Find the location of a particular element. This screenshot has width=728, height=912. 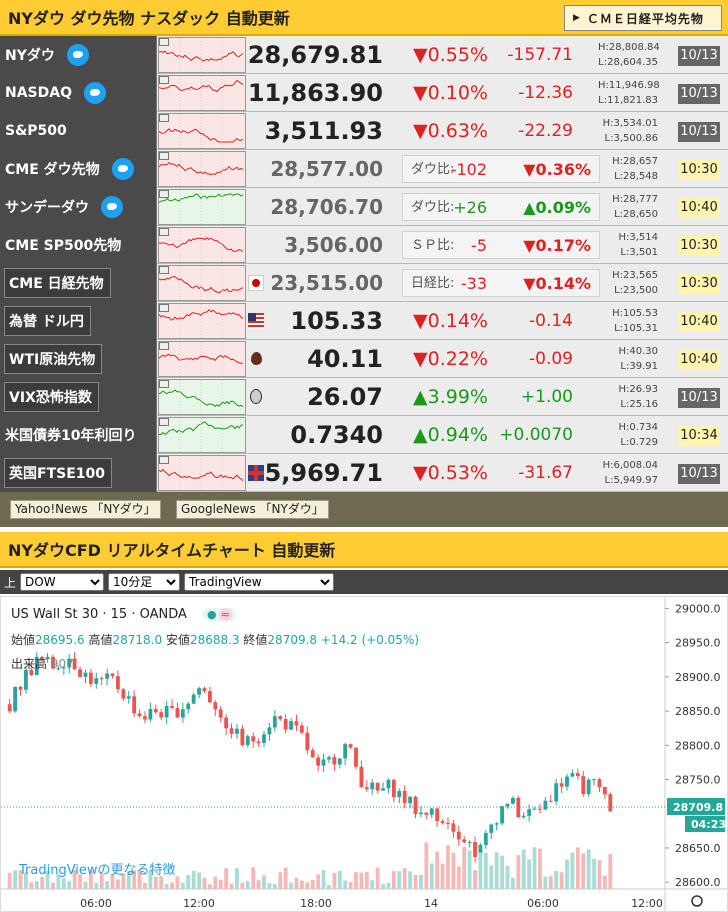

low-value: L:28,604.35 is located at coordinates (628, 62).